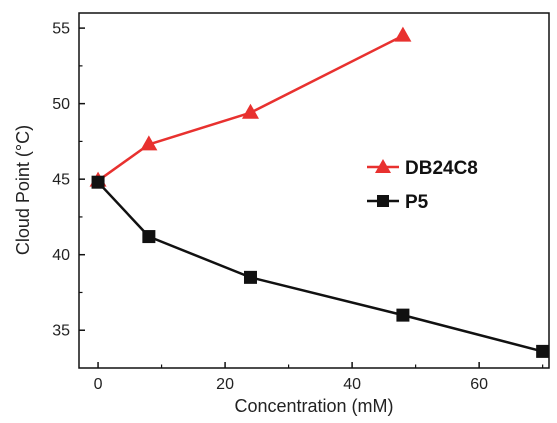 The height and width of the screenshot is (423, 557). What do you see at coordinates (319, 377) in the screenshot?
I see `x-axis-ticks: 0 20 40 60` at bounding box center [319, 377].